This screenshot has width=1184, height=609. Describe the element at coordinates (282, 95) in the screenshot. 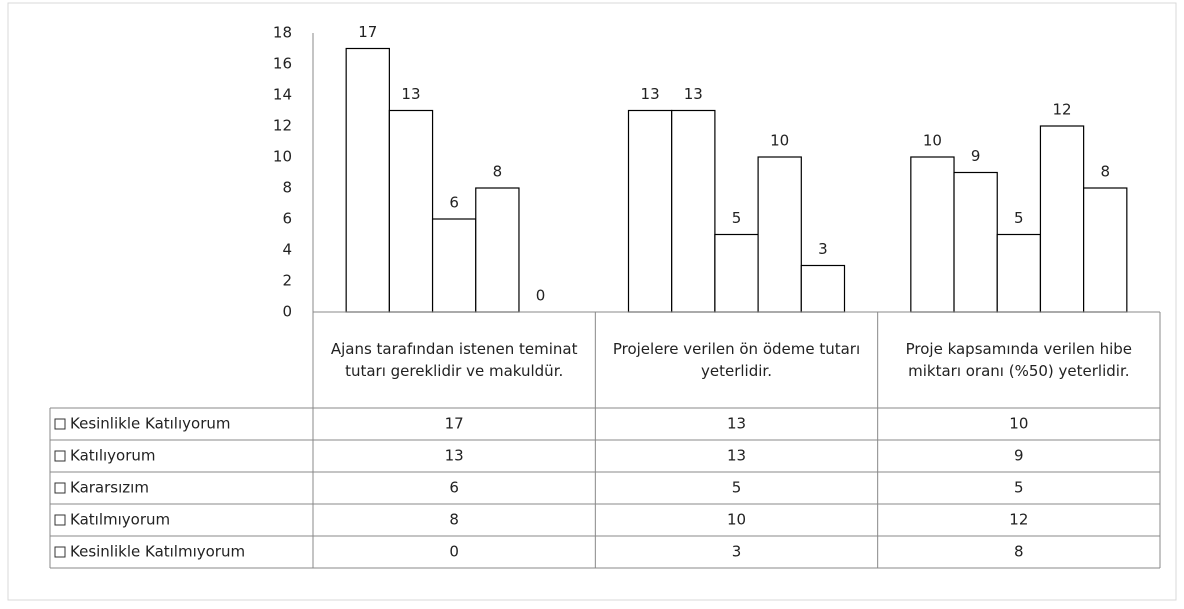

I see `y-tick-label: 14` at that location.